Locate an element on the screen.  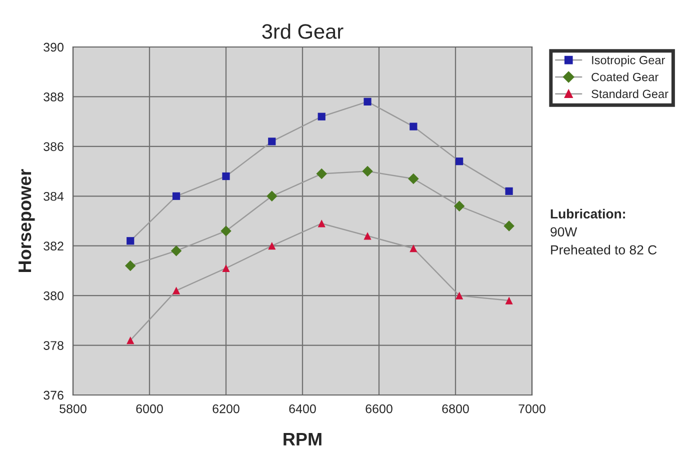
legend-label: Coated Gear is located at coordinates (625, 77).